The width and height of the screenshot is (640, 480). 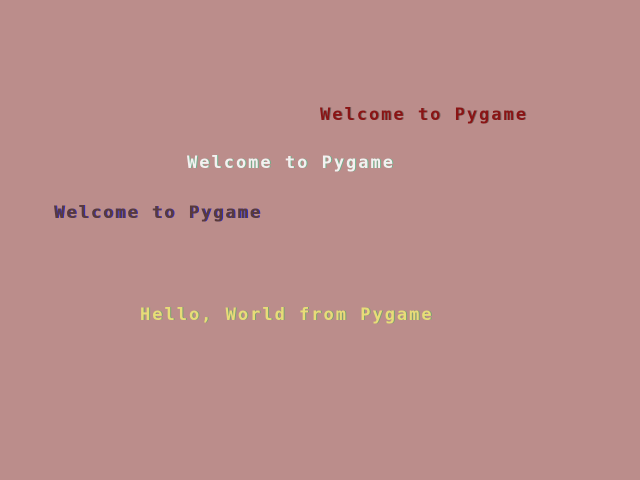 I want to click on text-line-1: Welcome to Pygame, so click(x=424, y=115).